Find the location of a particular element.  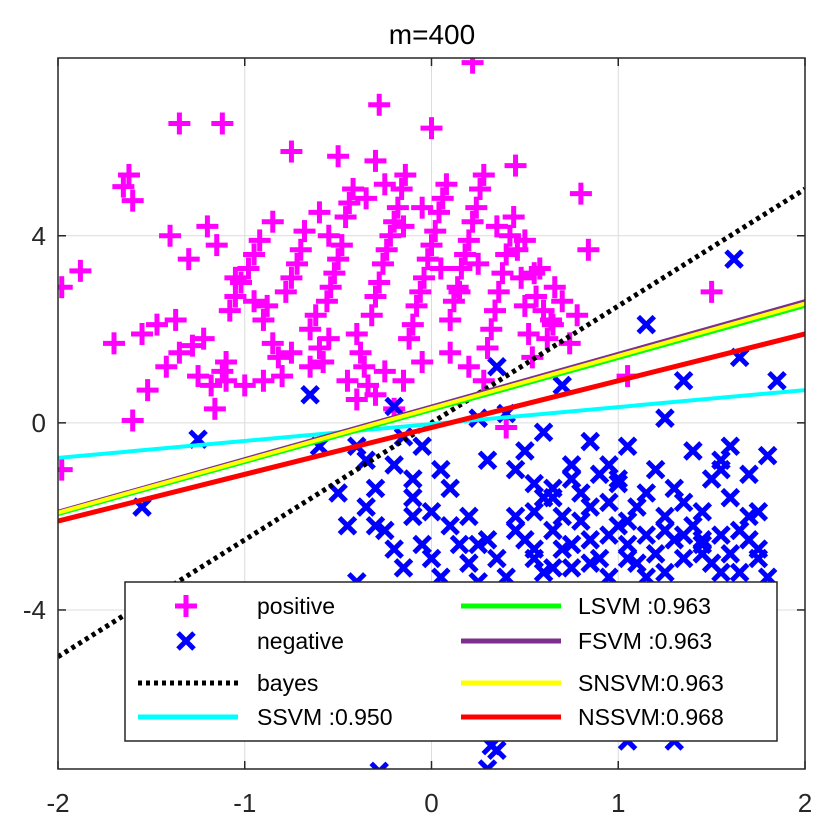

legend-fsvm-label: FSVM :0.963 is located at coordinates (645, 641).